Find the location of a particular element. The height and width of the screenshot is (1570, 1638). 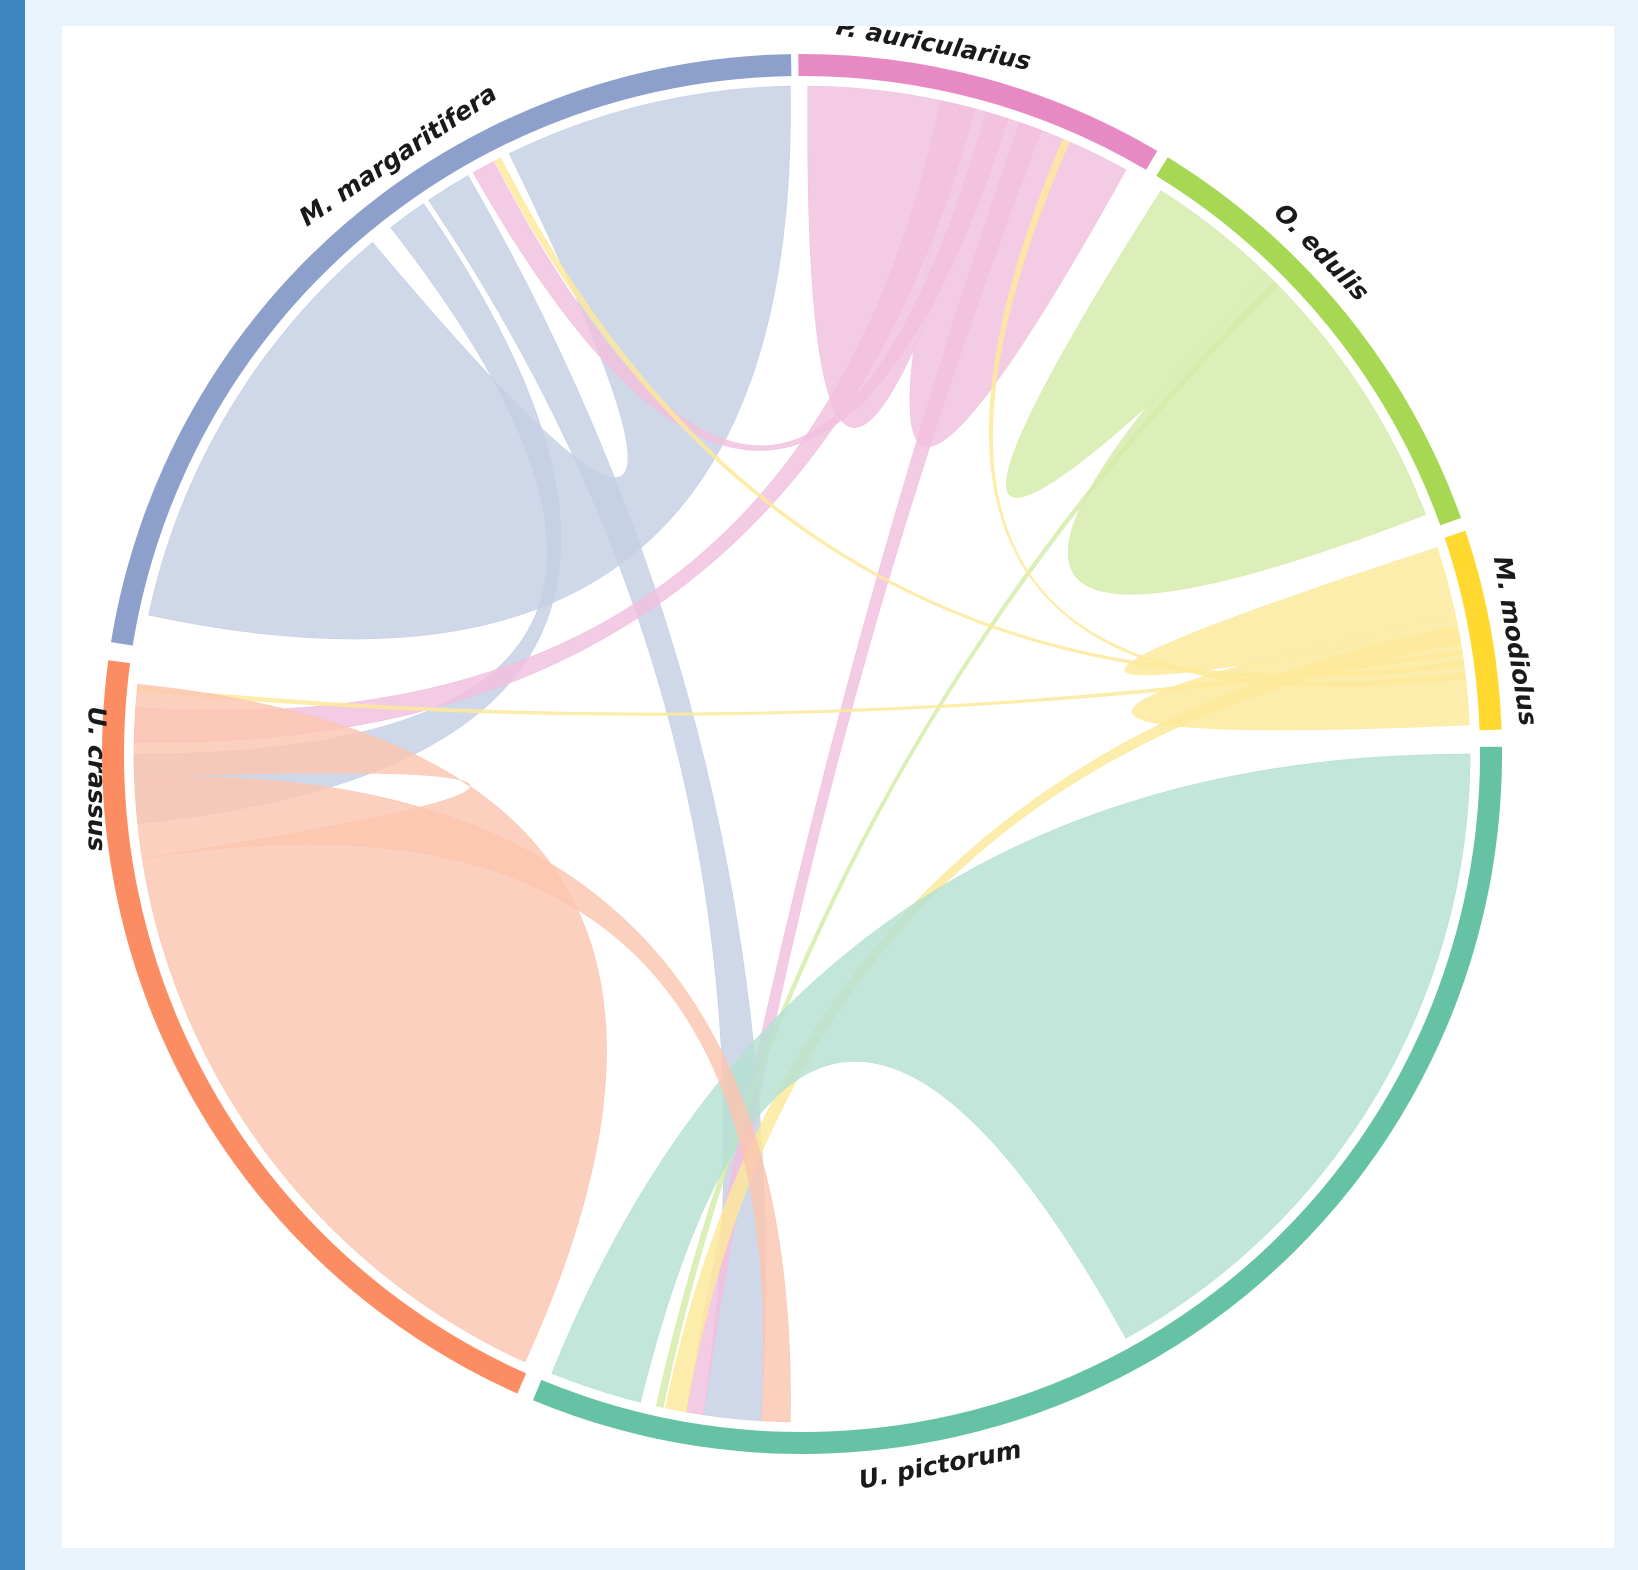

arc-u-crassus is located at coordinates (314, 1027).